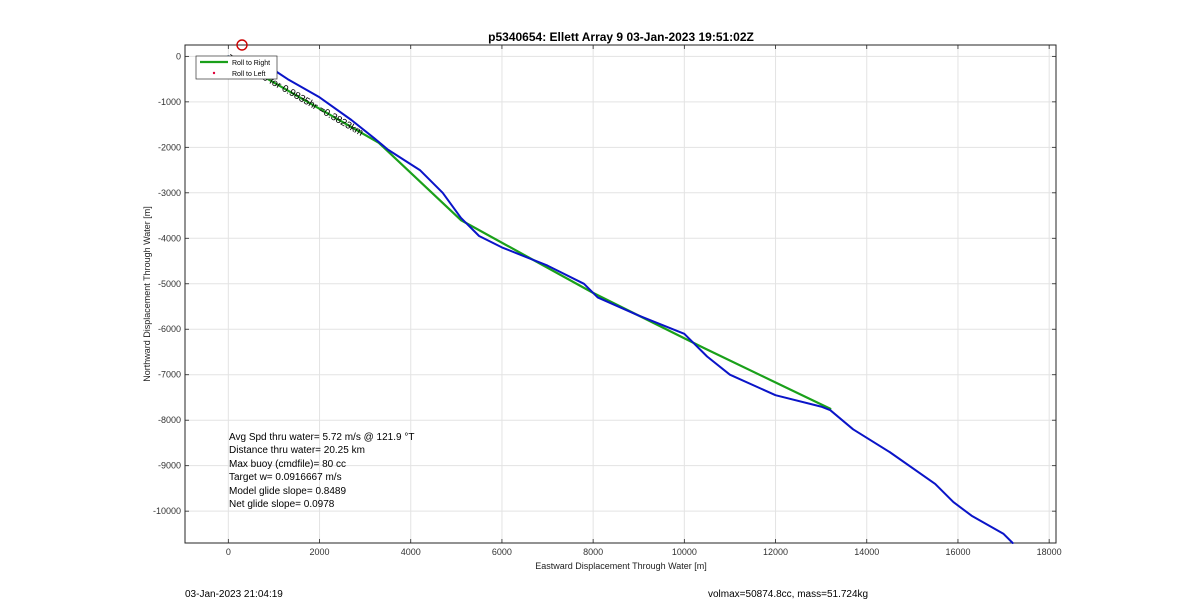  Describe the element at coordinates (411, 552) in the screenshot. I see `x-tick-label: 4000` at that location.